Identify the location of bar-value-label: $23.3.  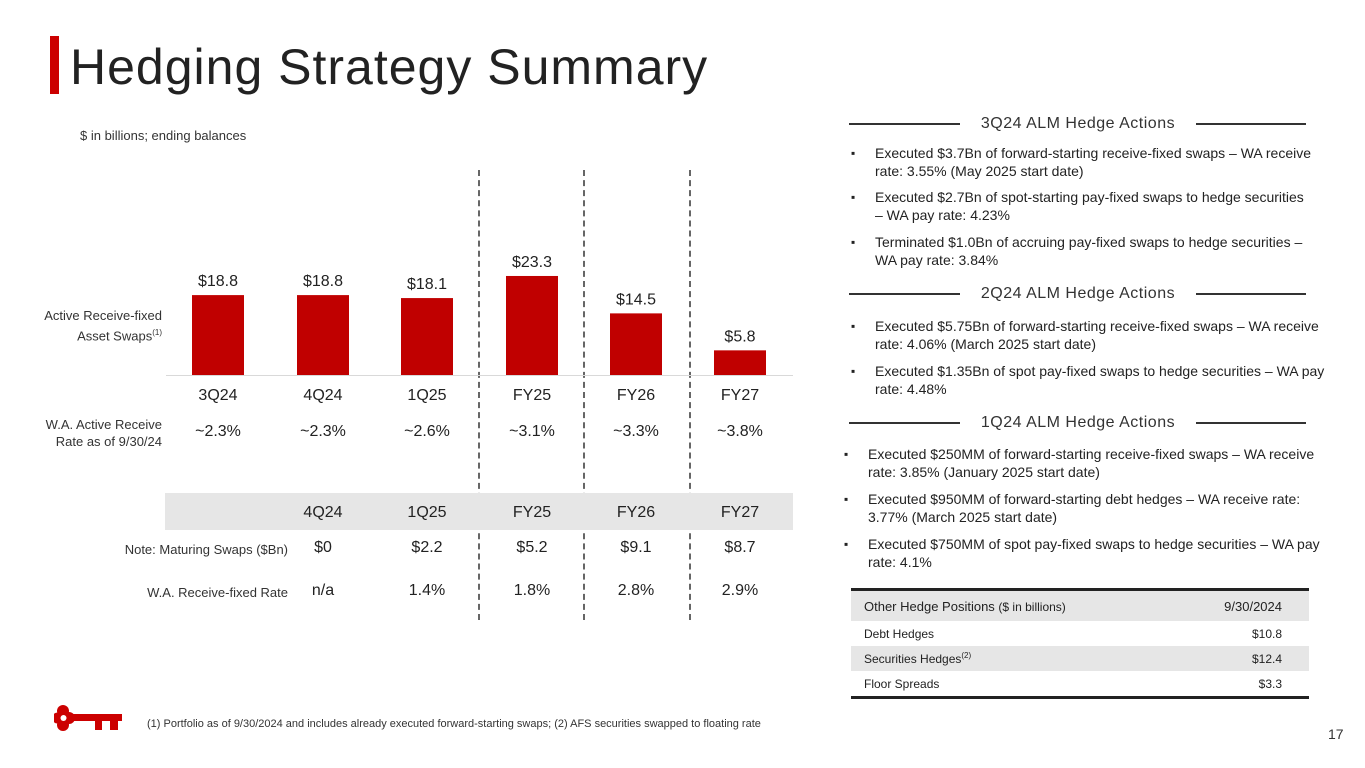
(532, 262).